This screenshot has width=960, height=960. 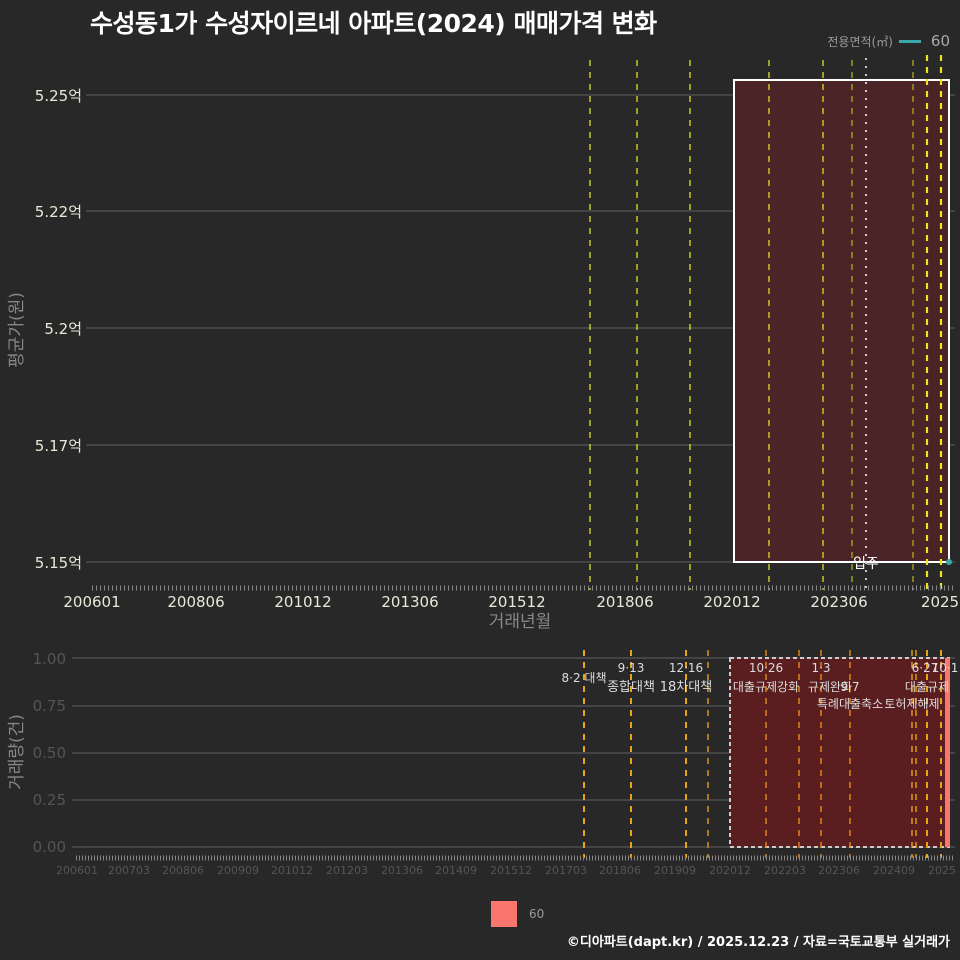 I want to click on volume-bar, so click(x=947, y=752).